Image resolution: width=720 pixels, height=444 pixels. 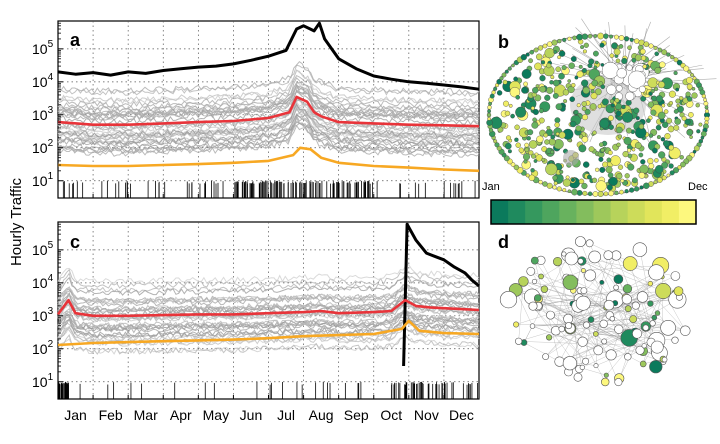 I want to click on colorbar-end-label: Dec, so click(x=698, y=187).